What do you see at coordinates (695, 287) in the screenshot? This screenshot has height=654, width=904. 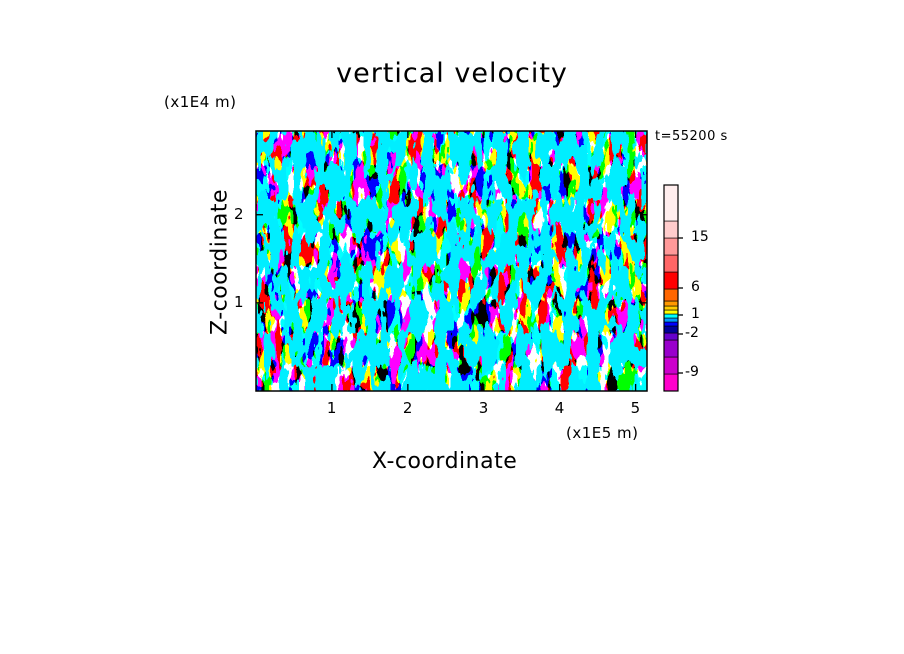 I see `colorbar-tick-label: 6` at bounding box center [695, 287].